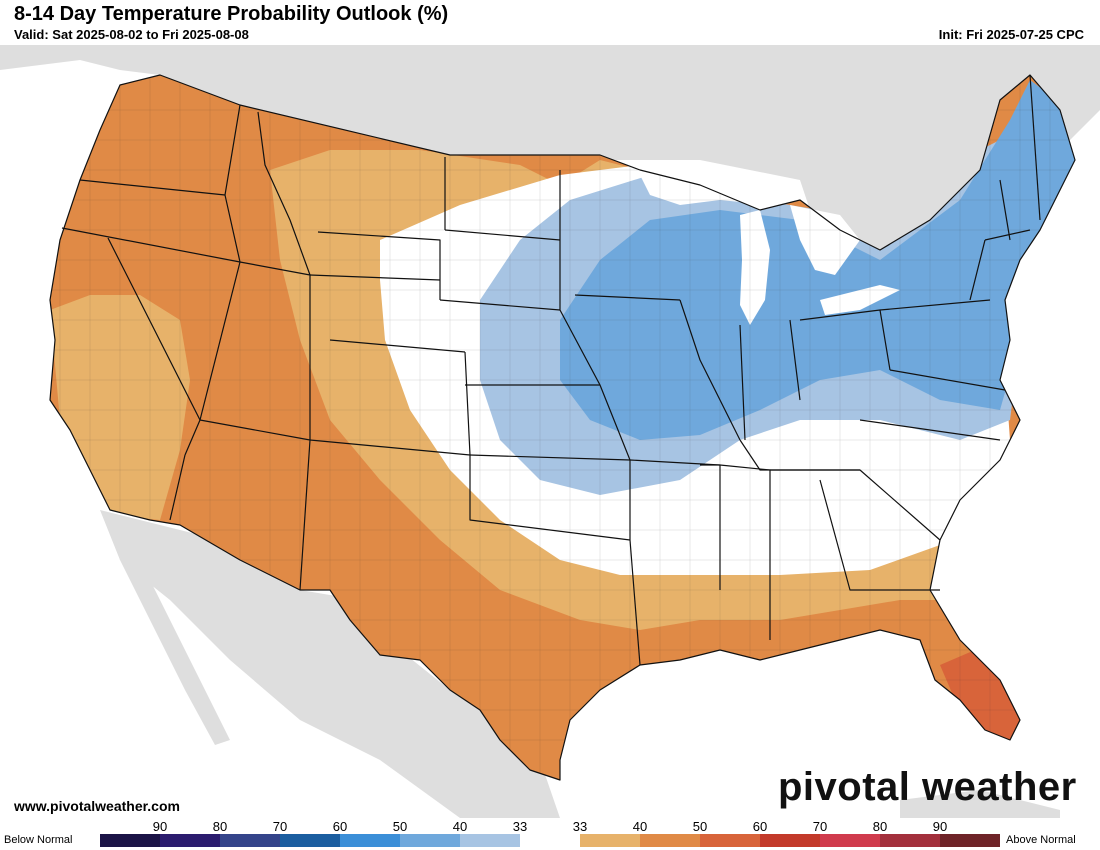  I want to click on lake-superior, so click(720, 185).